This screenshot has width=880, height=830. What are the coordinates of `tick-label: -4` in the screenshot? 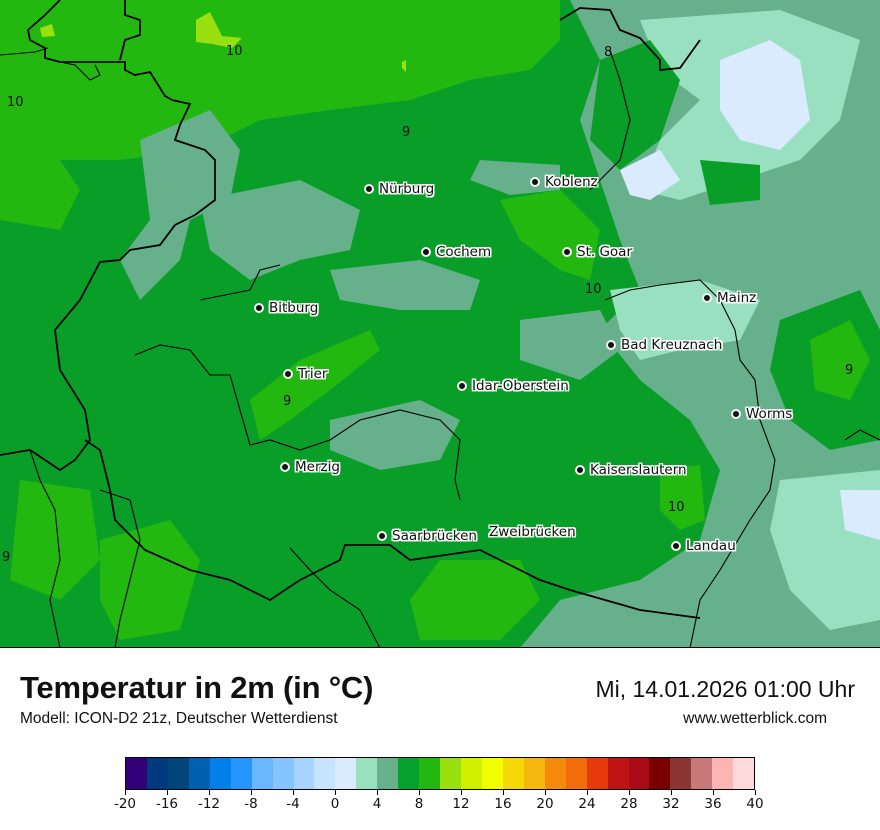 It's located at (293, 804).